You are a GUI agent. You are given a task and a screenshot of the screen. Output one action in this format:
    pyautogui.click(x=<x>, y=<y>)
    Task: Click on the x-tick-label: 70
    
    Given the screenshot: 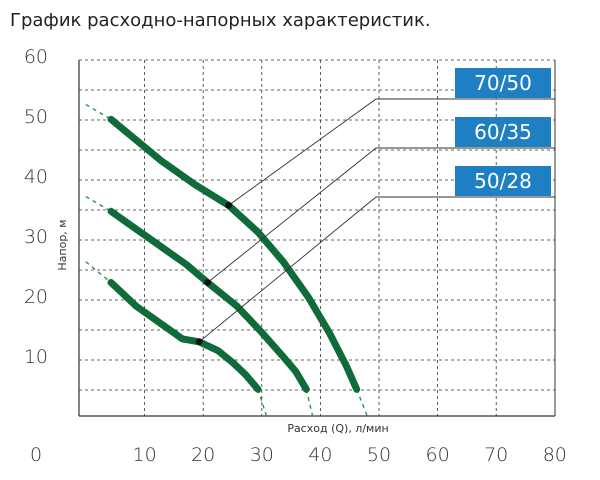 What is the action you would take?
    pyautogui.click(x=496, y=455)
    